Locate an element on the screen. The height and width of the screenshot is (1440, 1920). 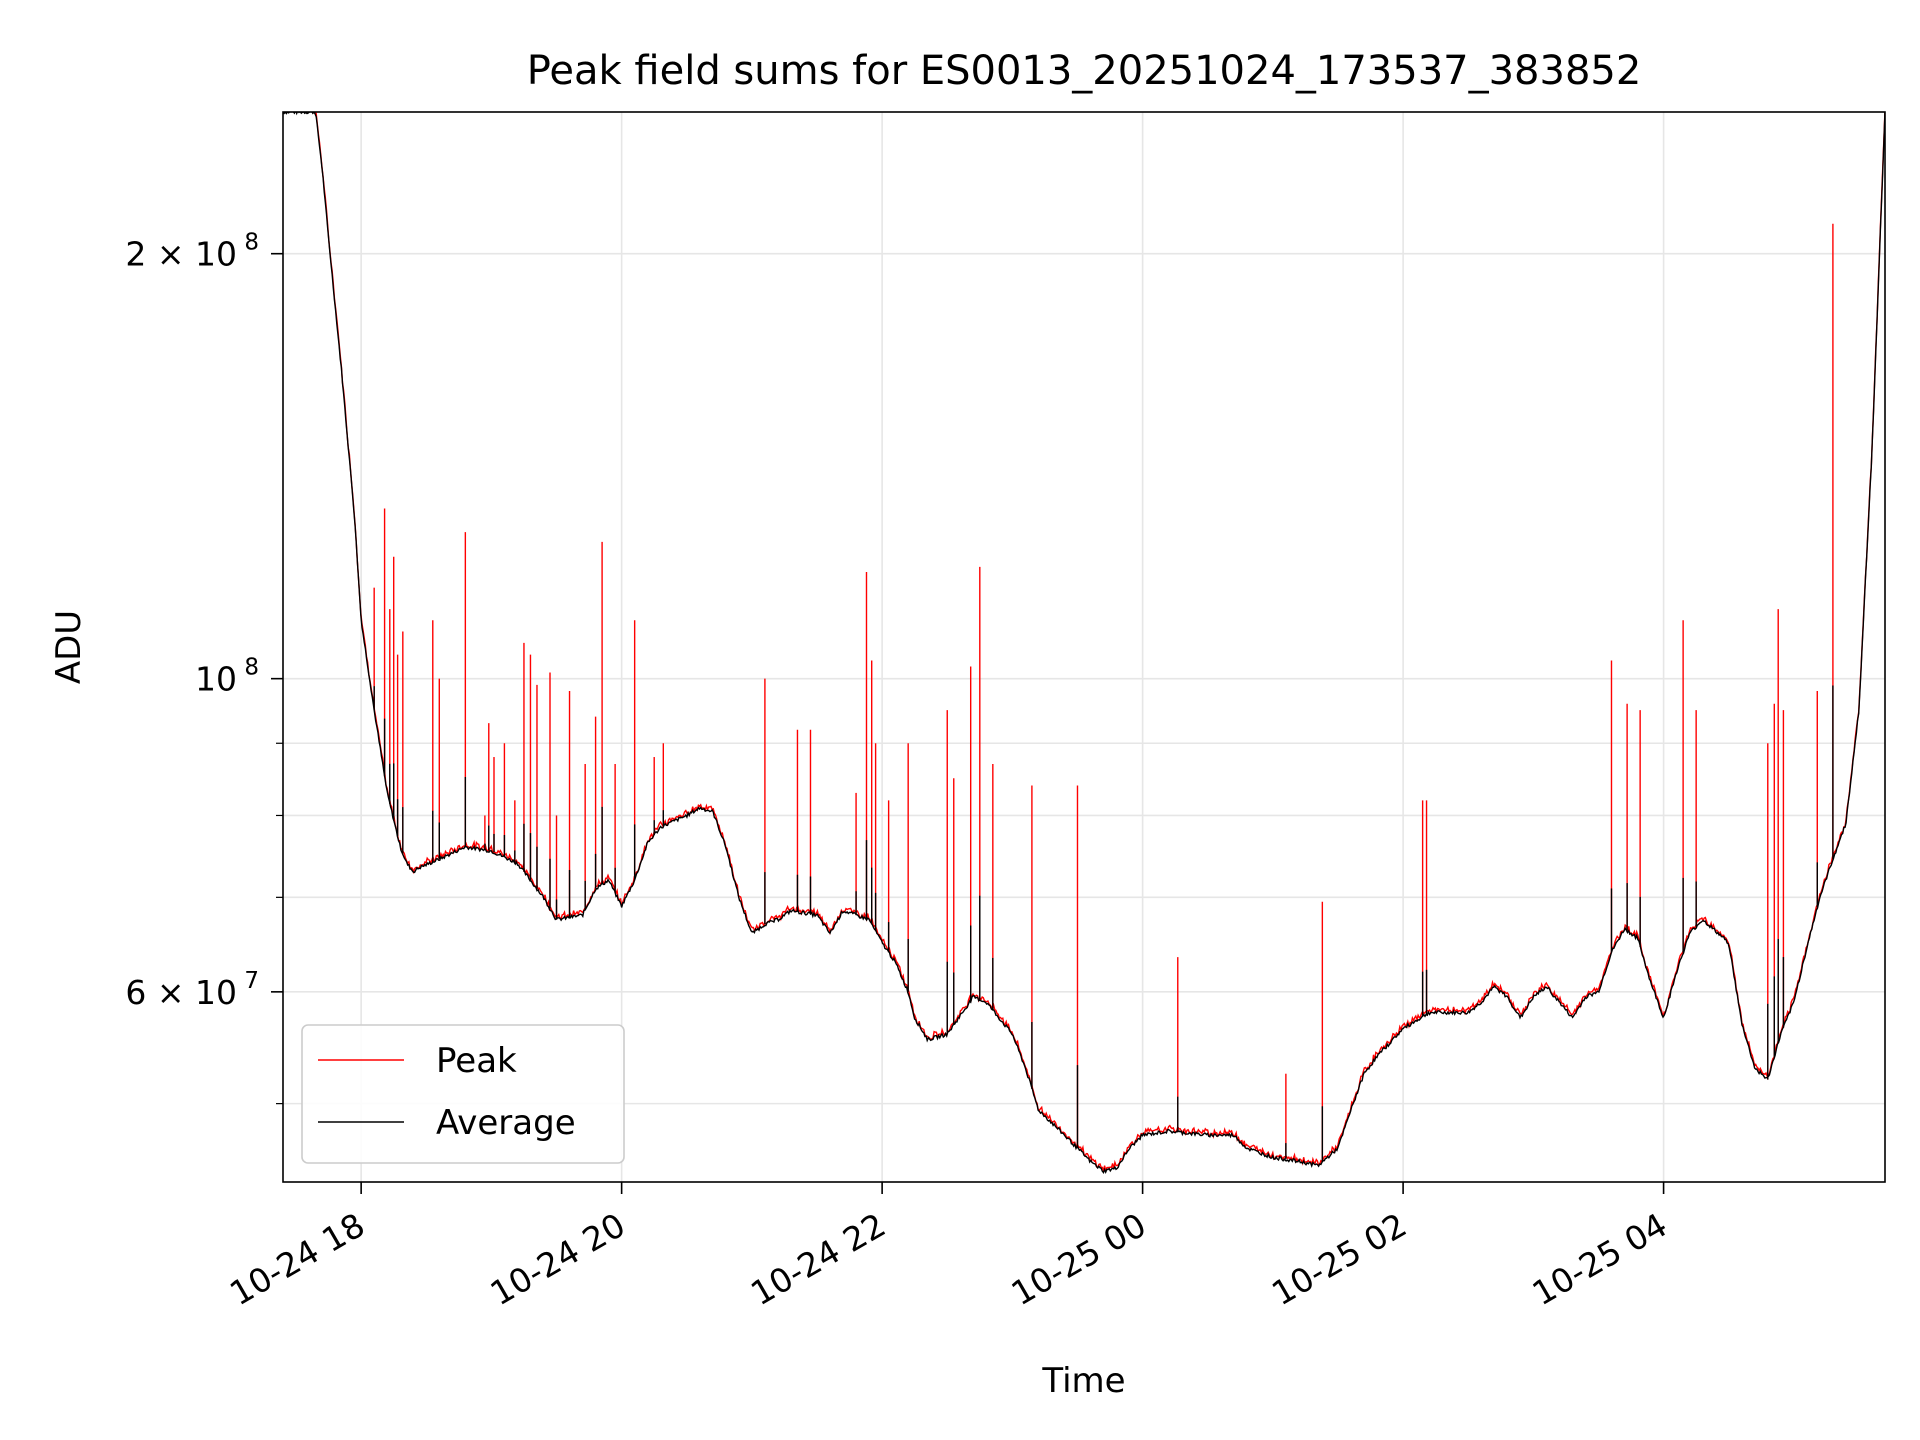
legend: Peak Average is located at coordinates (463, 1094).